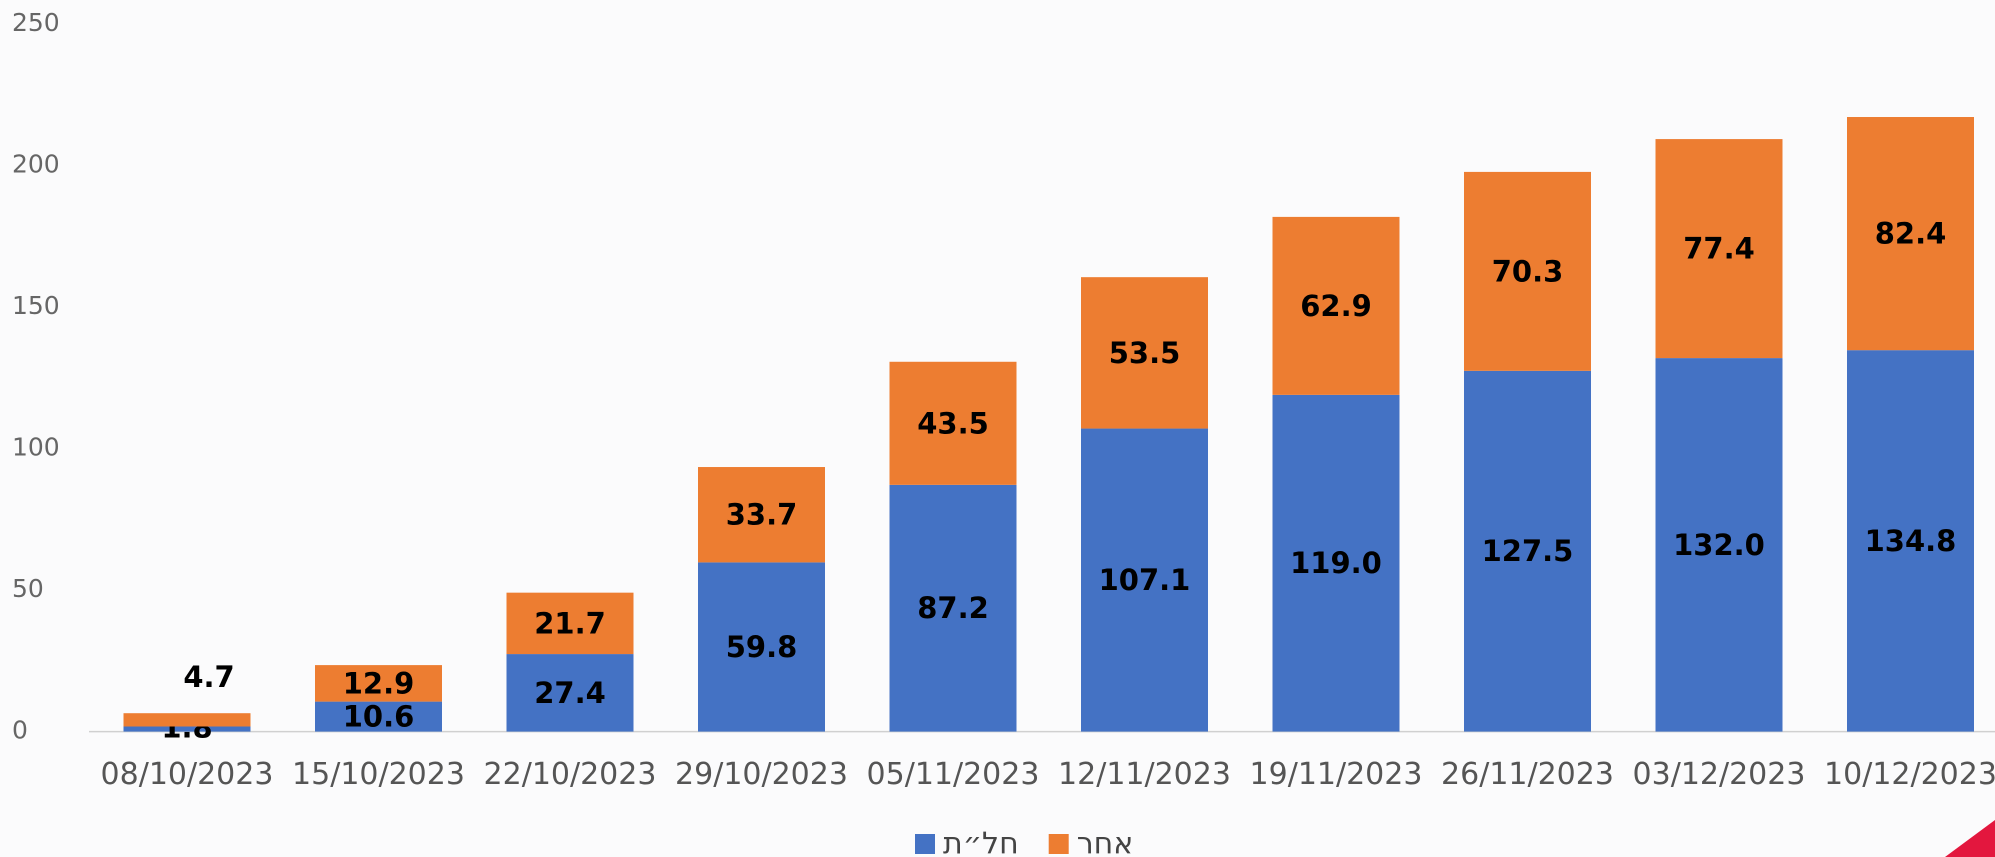 The height and width of the screenshot is (857, 1995). I want to click on data-label: 10.6, so click(379, 717).